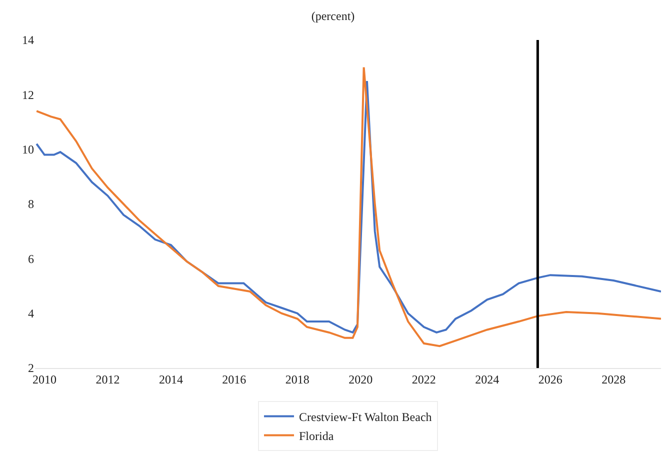 This screenshot has width=666, height=468. Describe the element at coordinates (424, 379) in the screenshot. I see `x-tick-label: 2022` at that location.